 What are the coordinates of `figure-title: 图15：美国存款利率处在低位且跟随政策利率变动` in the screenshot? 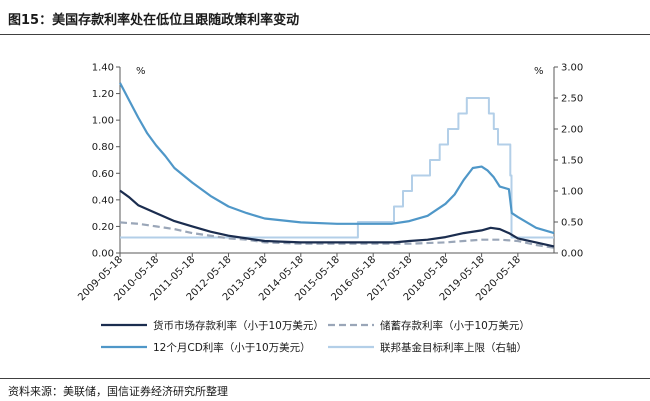 It's located at (154, 20).